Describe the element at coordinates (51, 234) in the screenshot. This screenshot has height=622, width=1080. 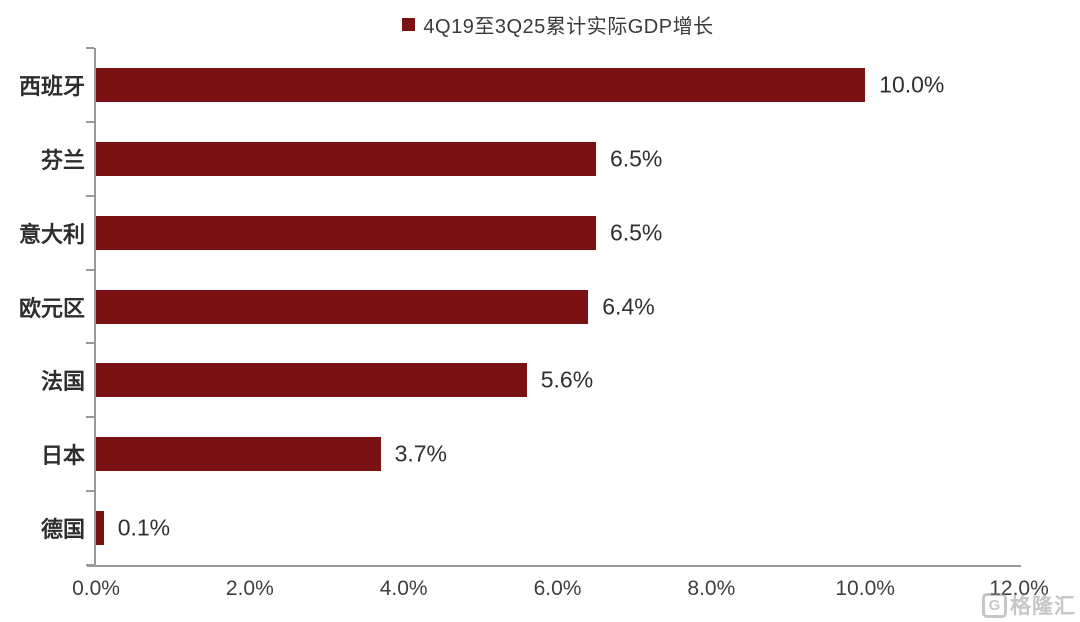
I see `category-label: 意大利` at that location.